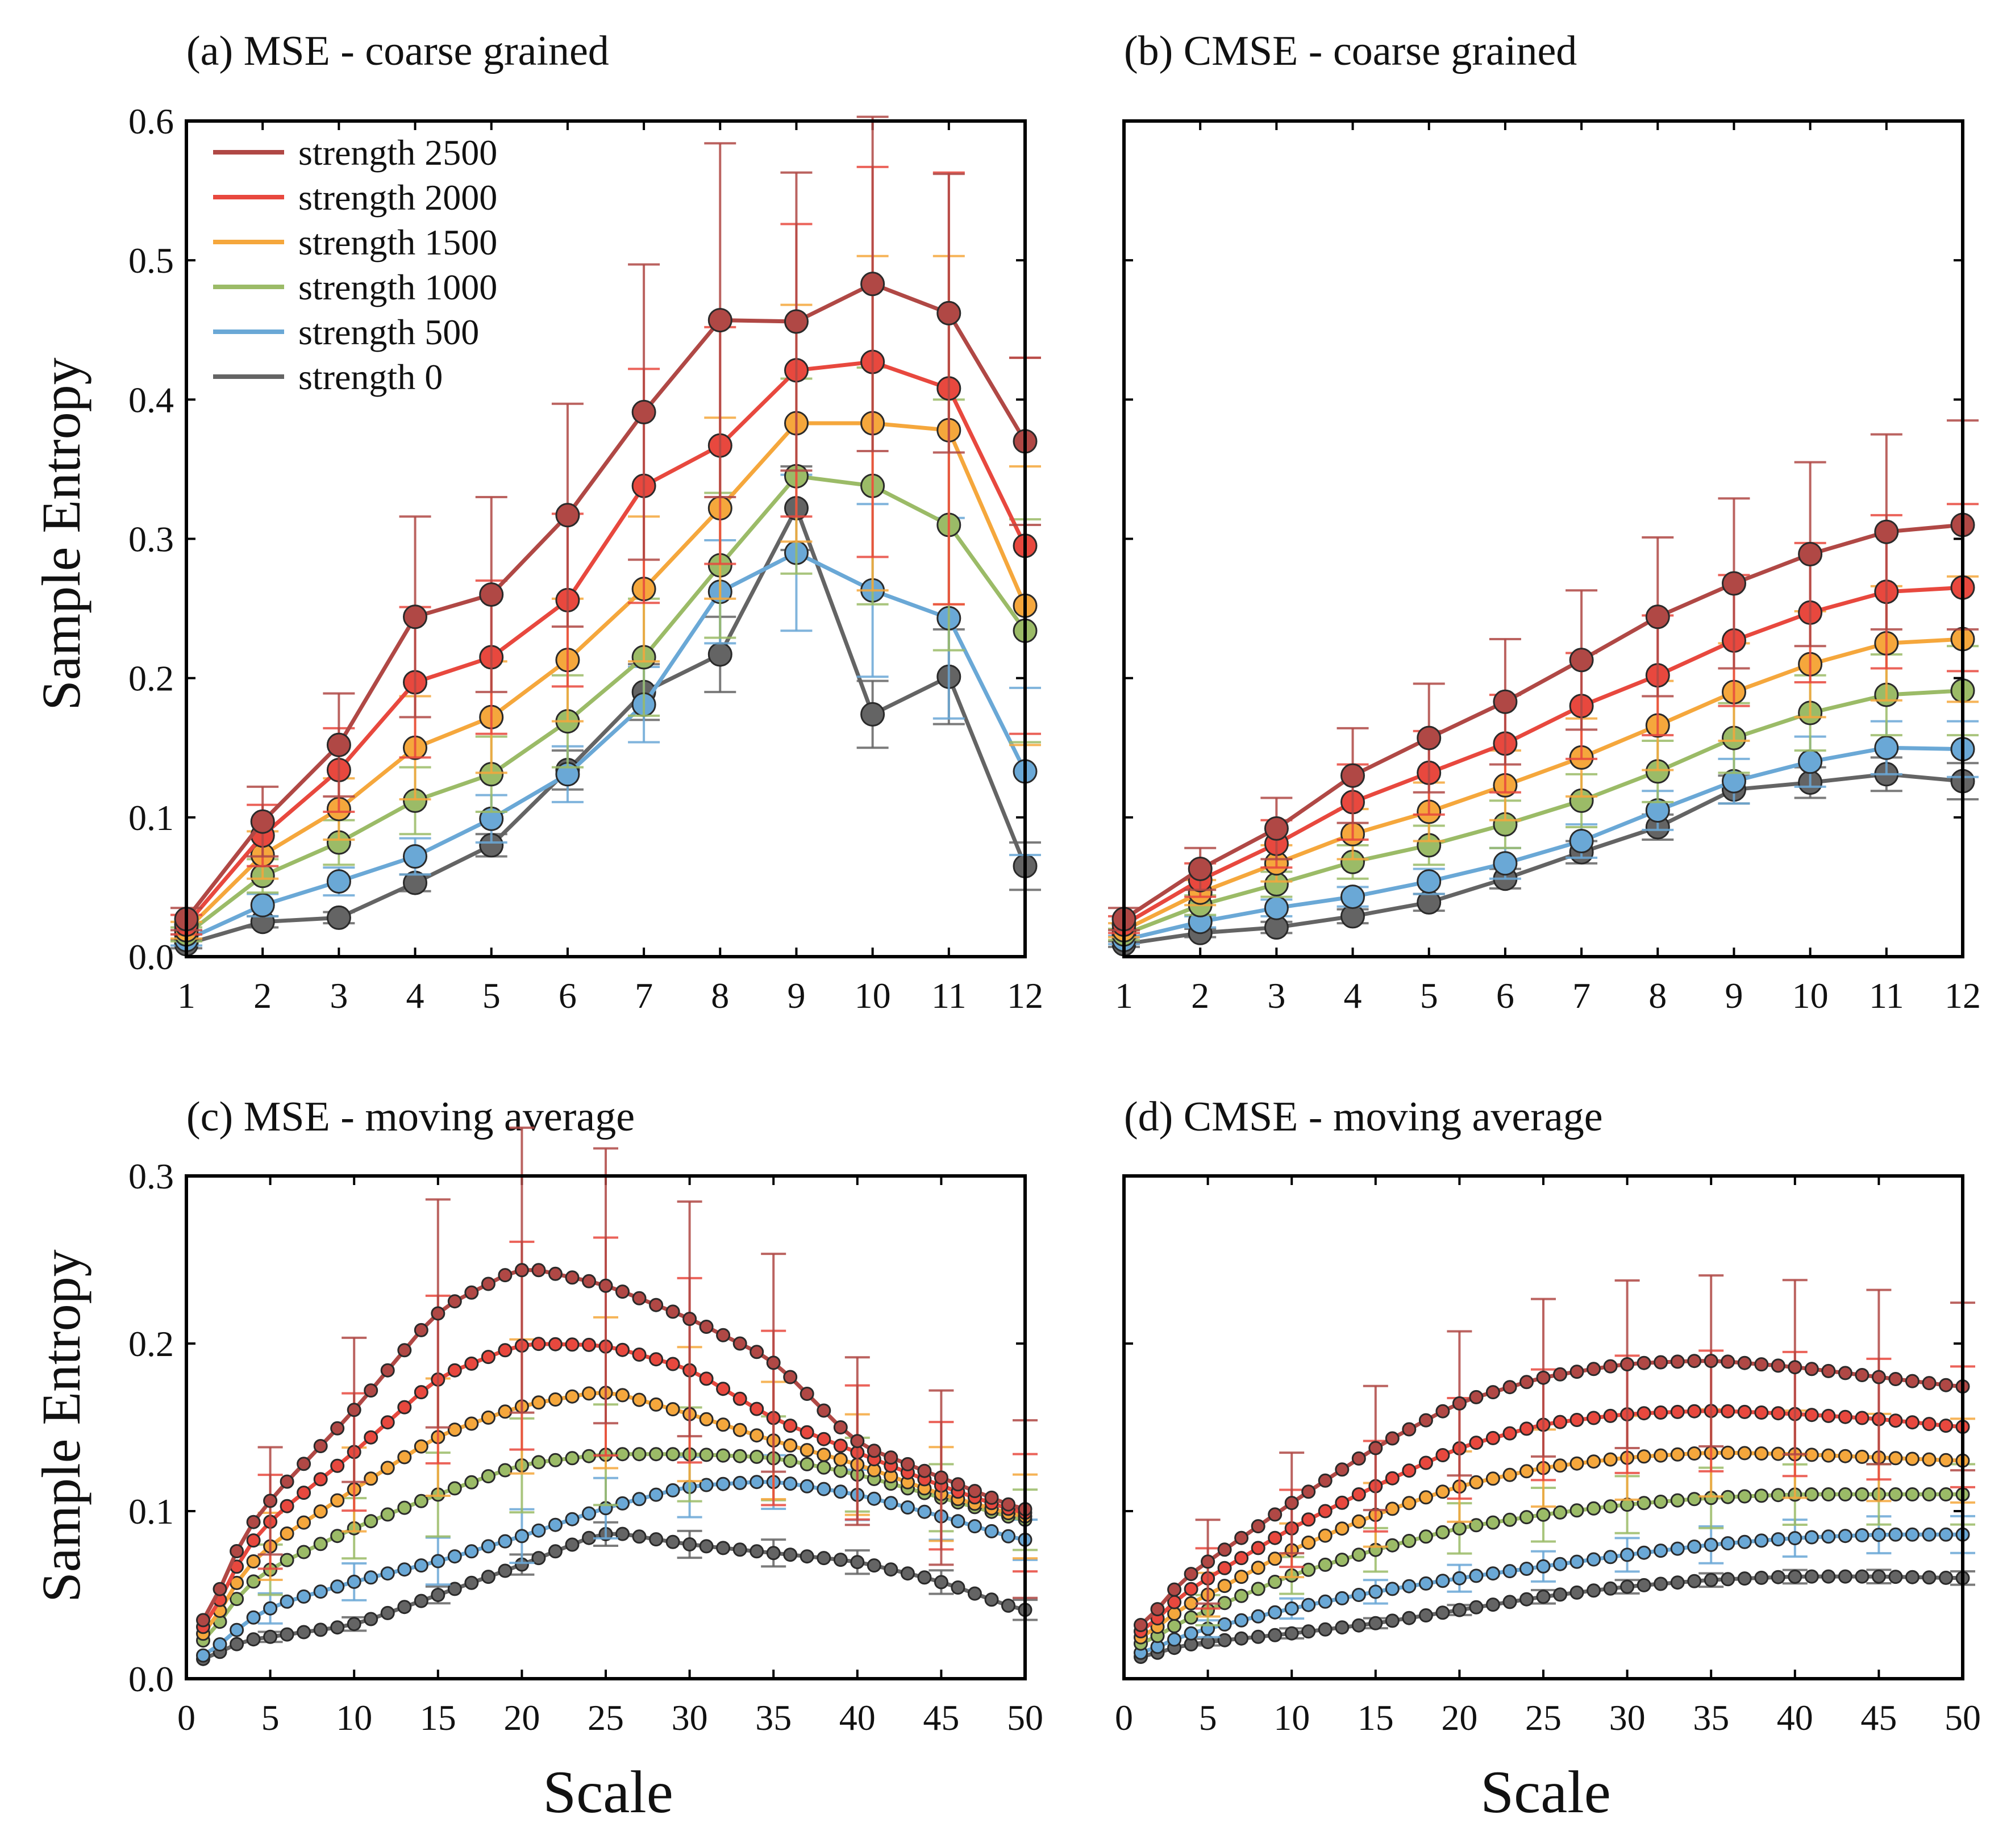 Image resolution: width=2011 pixels, height=1848 pixels. What do you see at coordinates (1124, 1717) in the screenshot?
I see `xtick-label-d-0: 0` at bounding box center [1124, 1717].